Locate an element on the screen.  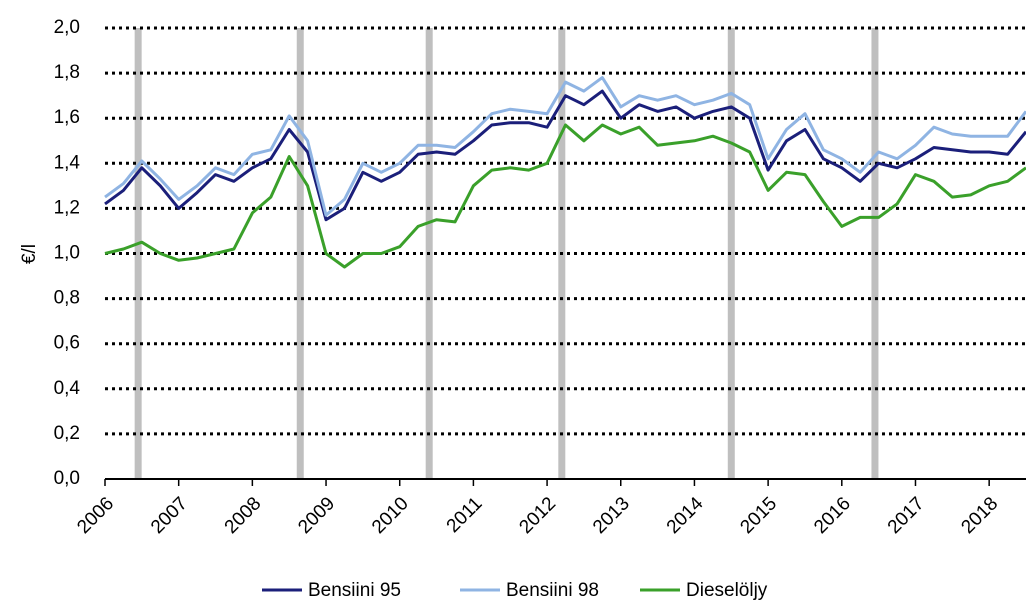
x-tick-label: 2009 is located at coordinates (316, 515).